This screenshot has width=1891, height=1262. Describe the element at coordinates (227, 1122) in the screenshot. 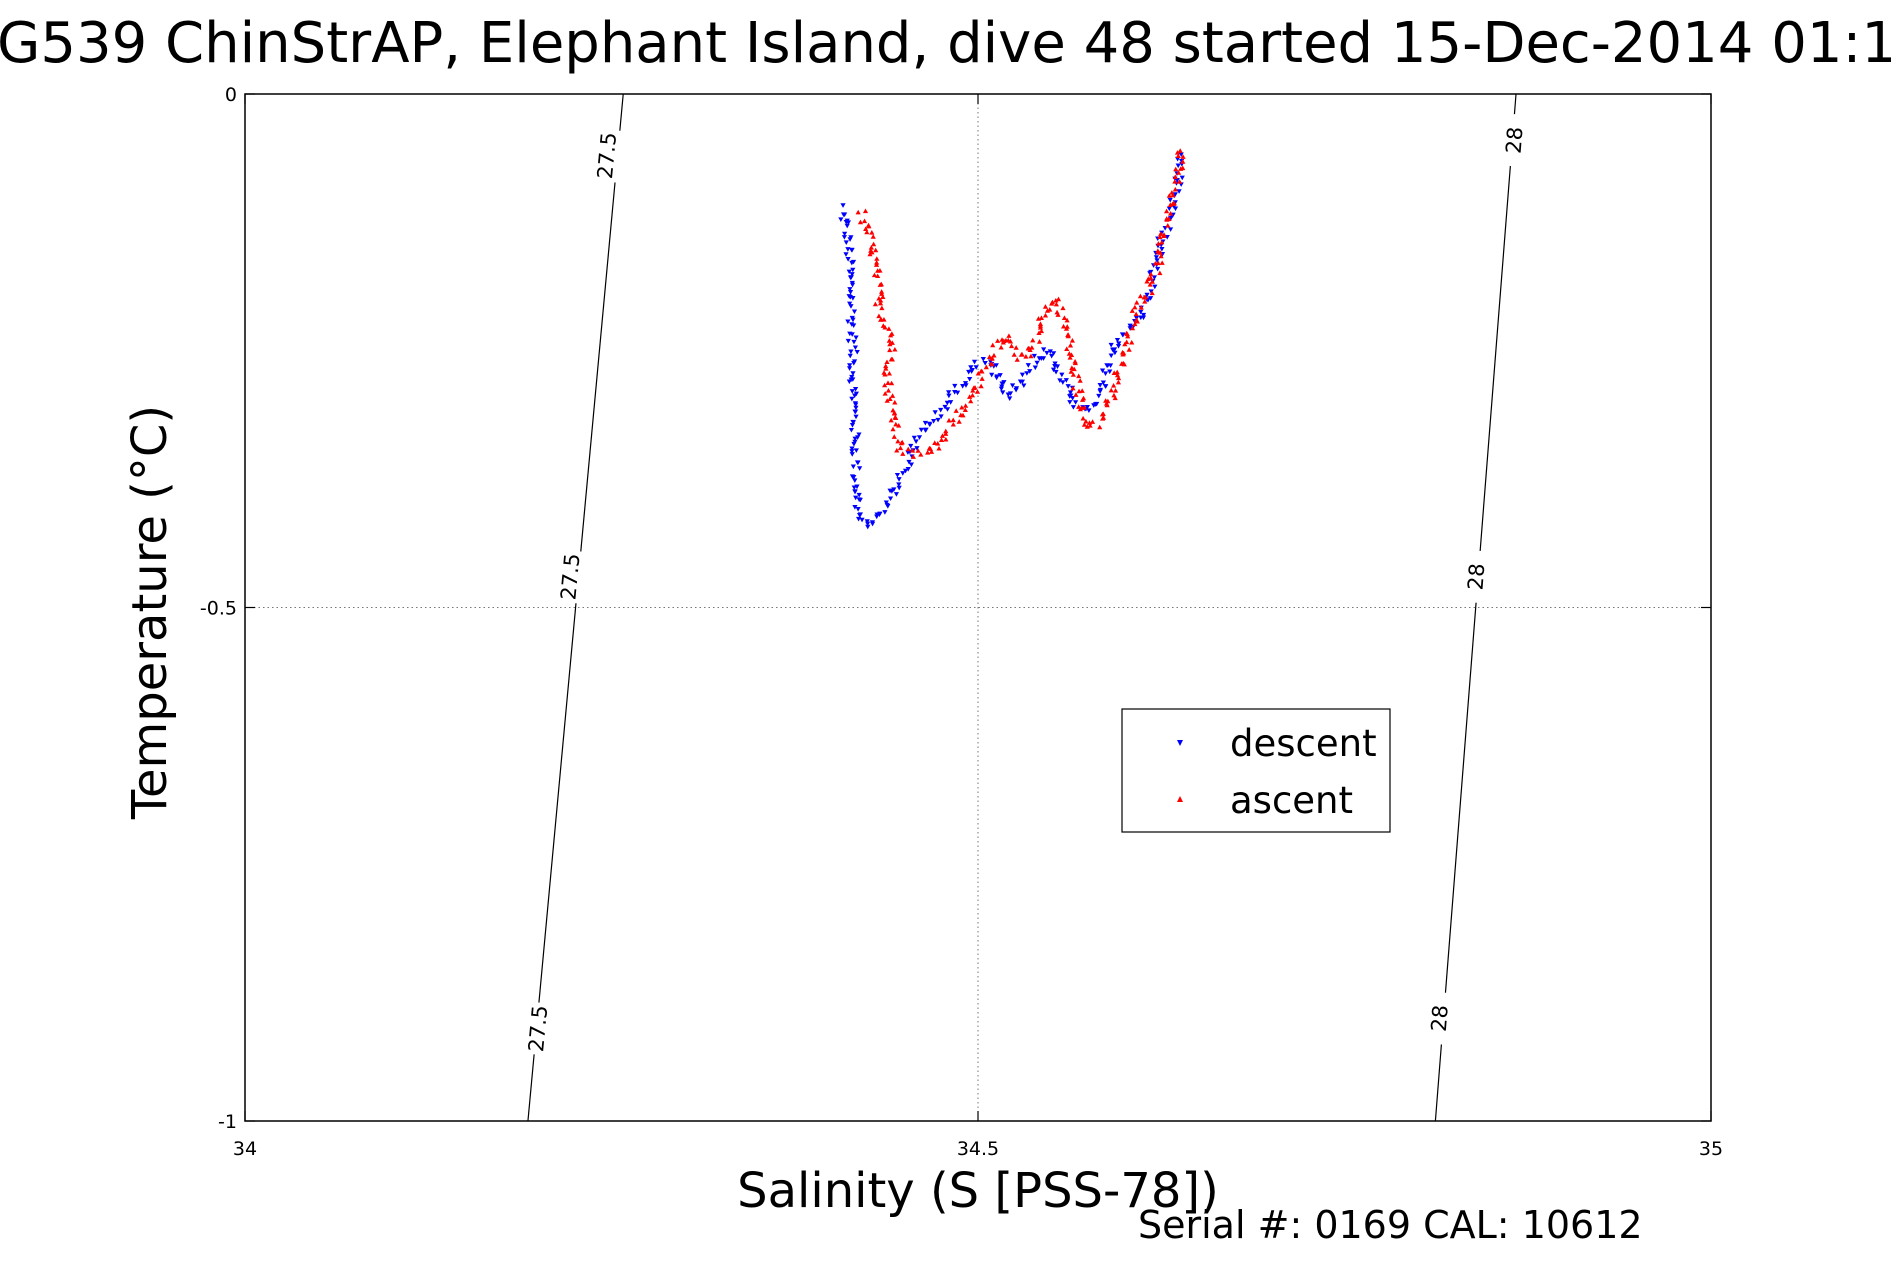

I see `y-tick-label: -1` at that location.